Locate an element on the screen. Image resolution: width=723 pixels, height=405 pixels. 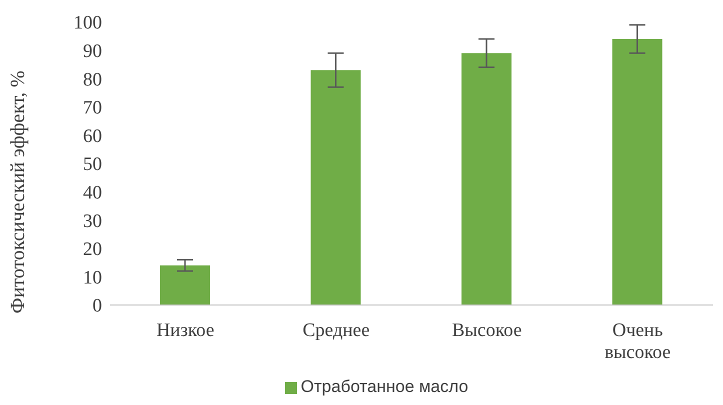
y-tick-label: 40 is located at coordinates (92, 193).